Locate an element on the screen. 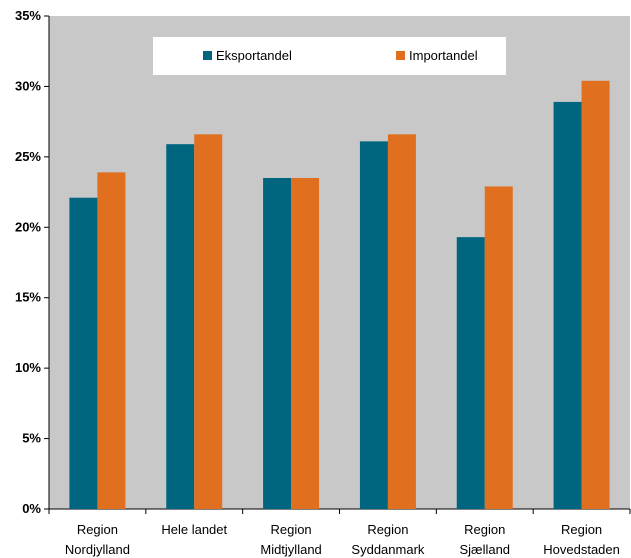  legend-label: Eksportandel is located at coordinates (254, 55).